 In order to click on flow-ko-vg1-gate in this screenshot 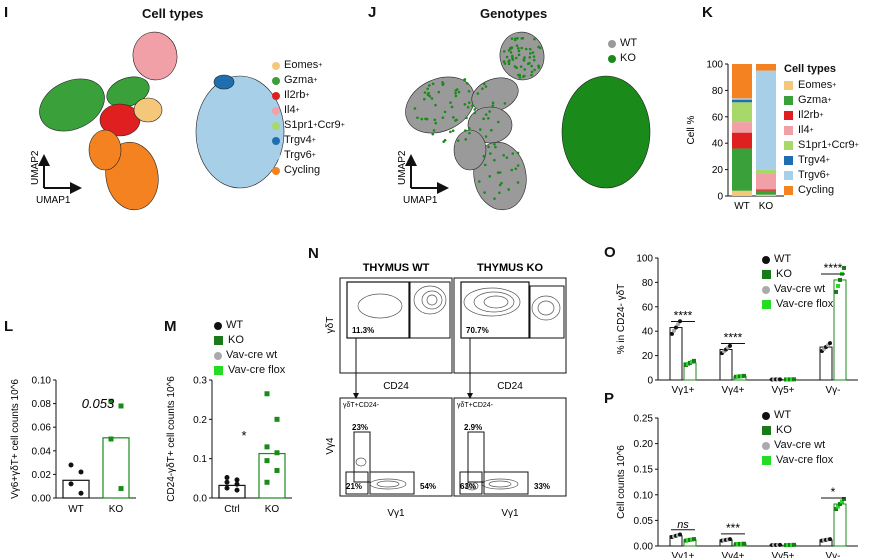, I will do `click(506, 483)`.